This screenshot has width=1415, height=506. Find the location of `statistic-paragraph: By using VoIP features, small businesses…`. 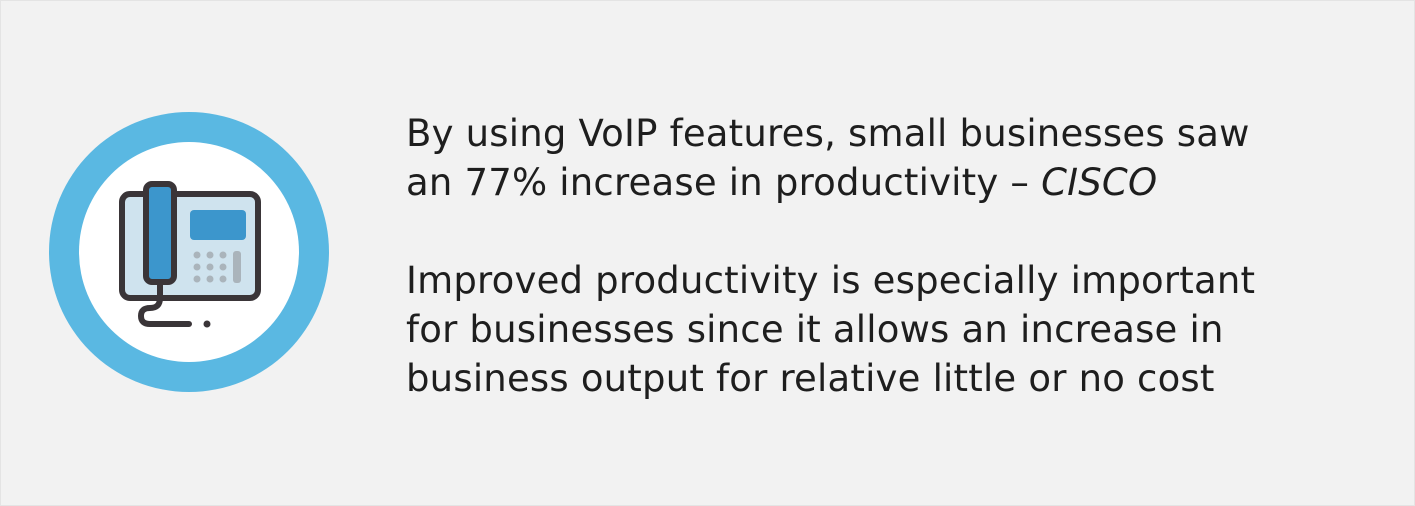

statistic-paragraph: By using VoIP features, small businesses… is located at coordinates (896, 158).